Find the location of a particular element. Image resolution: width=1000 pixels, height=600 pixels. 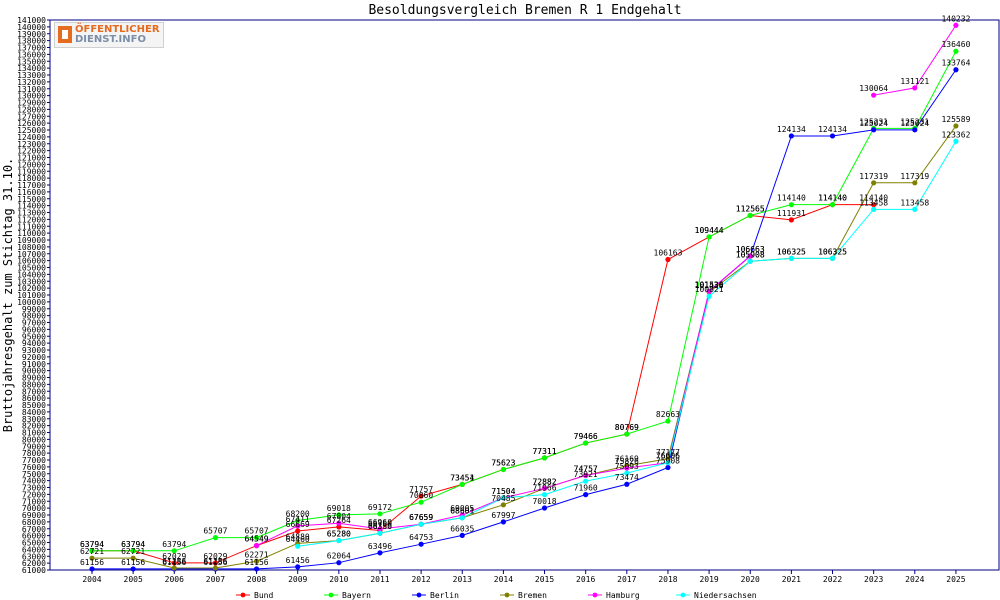

y-tick-label: 141000 is located at coordinates (31, 20).